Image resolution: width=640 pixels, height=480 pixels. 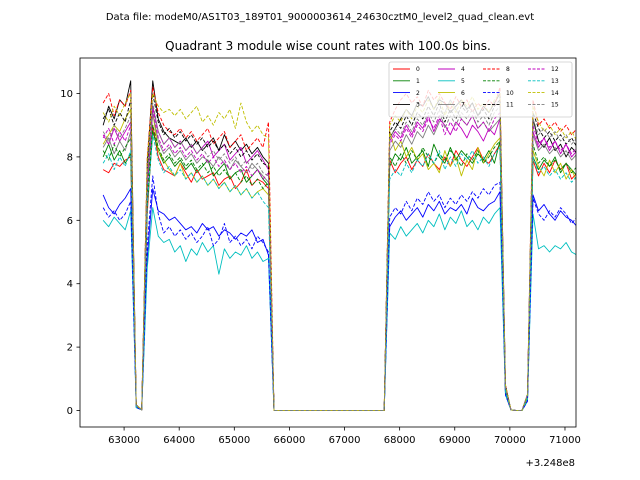 What do you see at coordinates (463, 93) in the screenshot?
I see `legend-label-6: 6` at bounding box center [463, 93].